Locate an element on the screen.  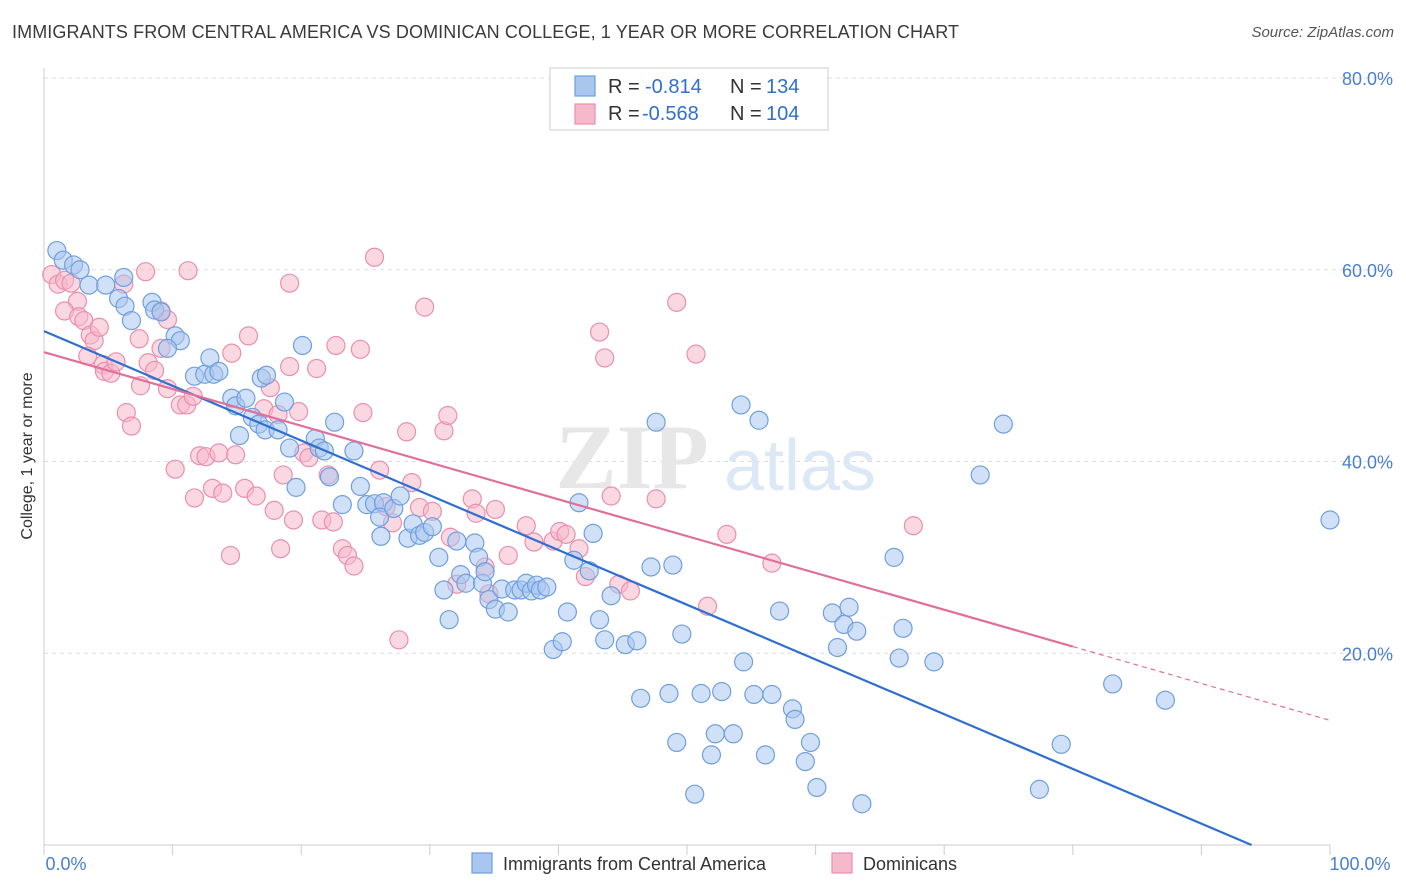
bottom-legend-swatch-blue is located at coordinates (482, 863).